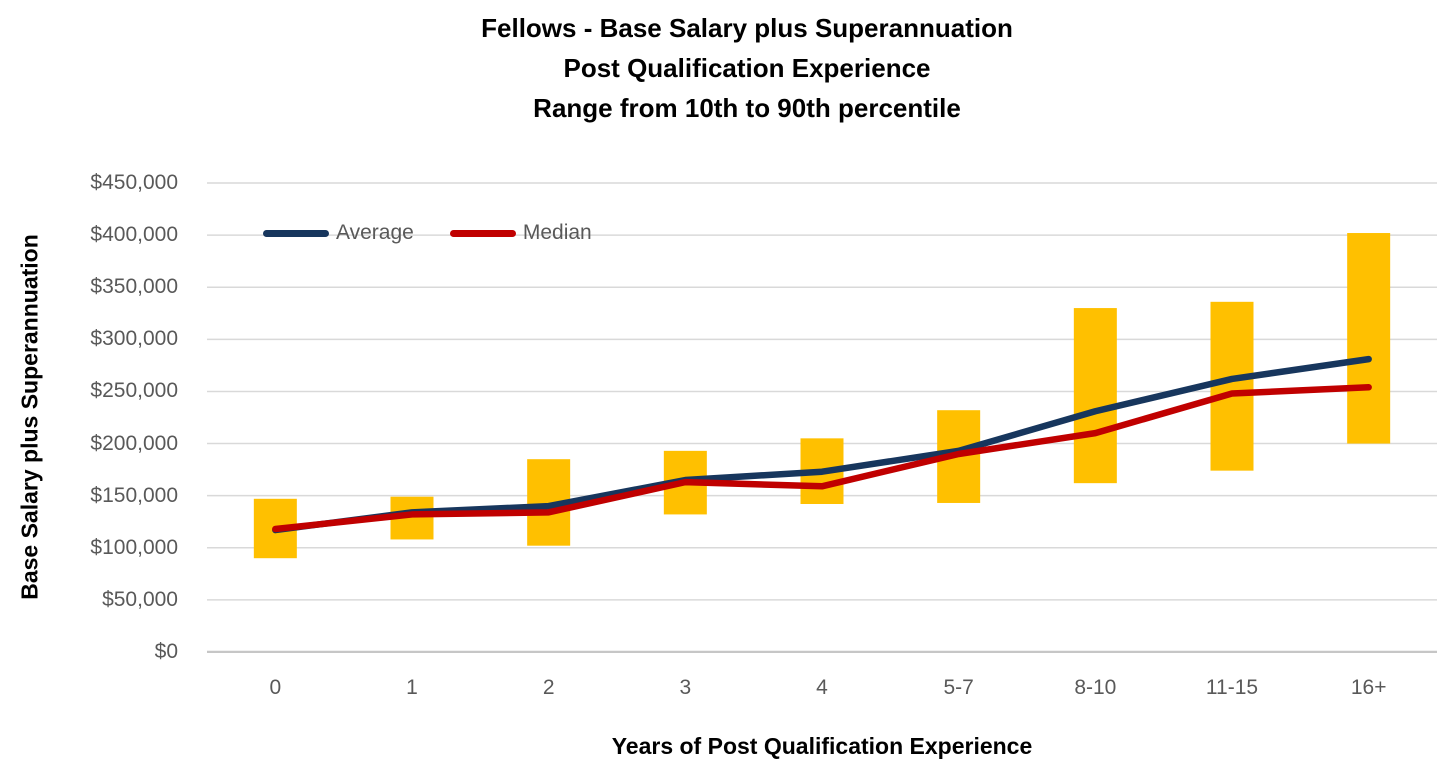  Describe the element at coordinates (166, 651) in the screenshot. I see `y-tick-label: $0` at that location.